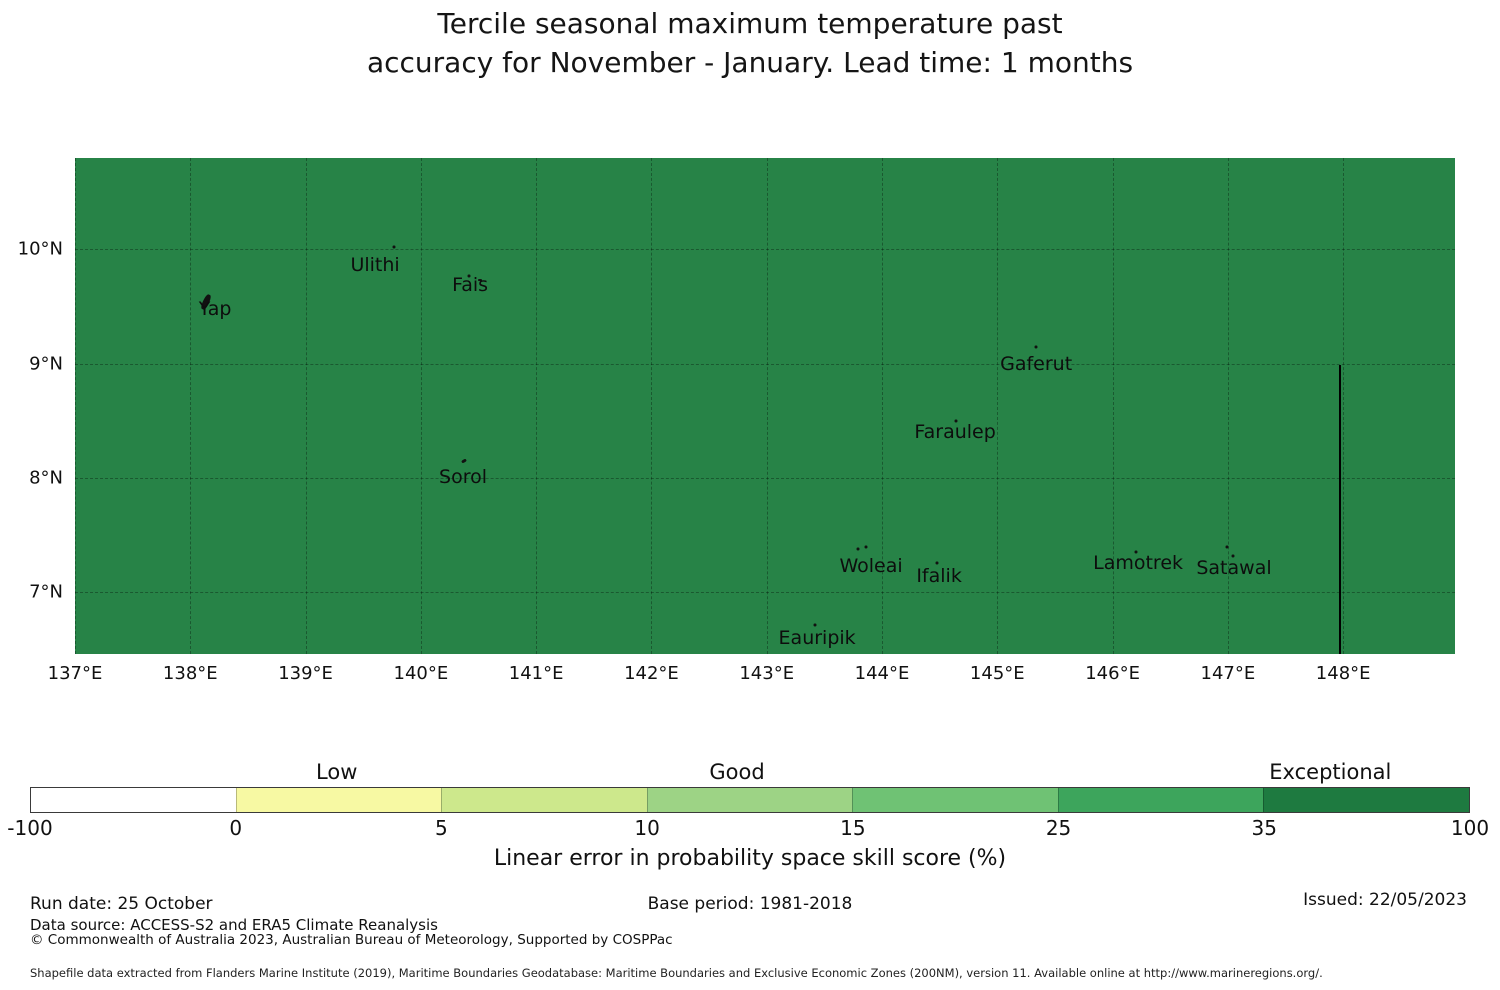 This screenshot has width=1500, height=990. Describe the element at coordinates (1470, 828) in the screenshot. I see `colorbar-tick-label: 100` at that location.